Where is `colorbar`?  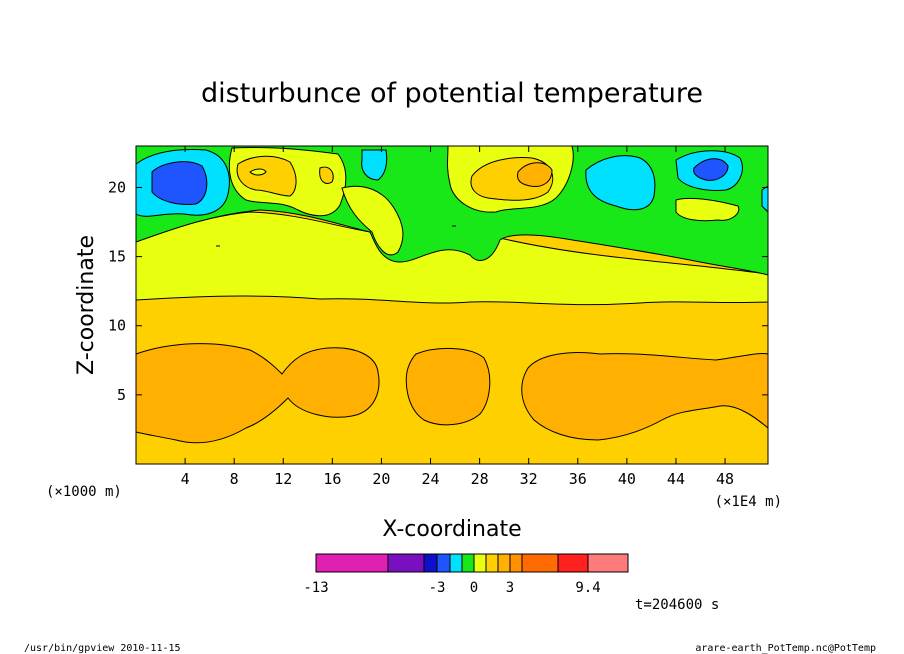 colorbar is located at coordinates (472, 563).